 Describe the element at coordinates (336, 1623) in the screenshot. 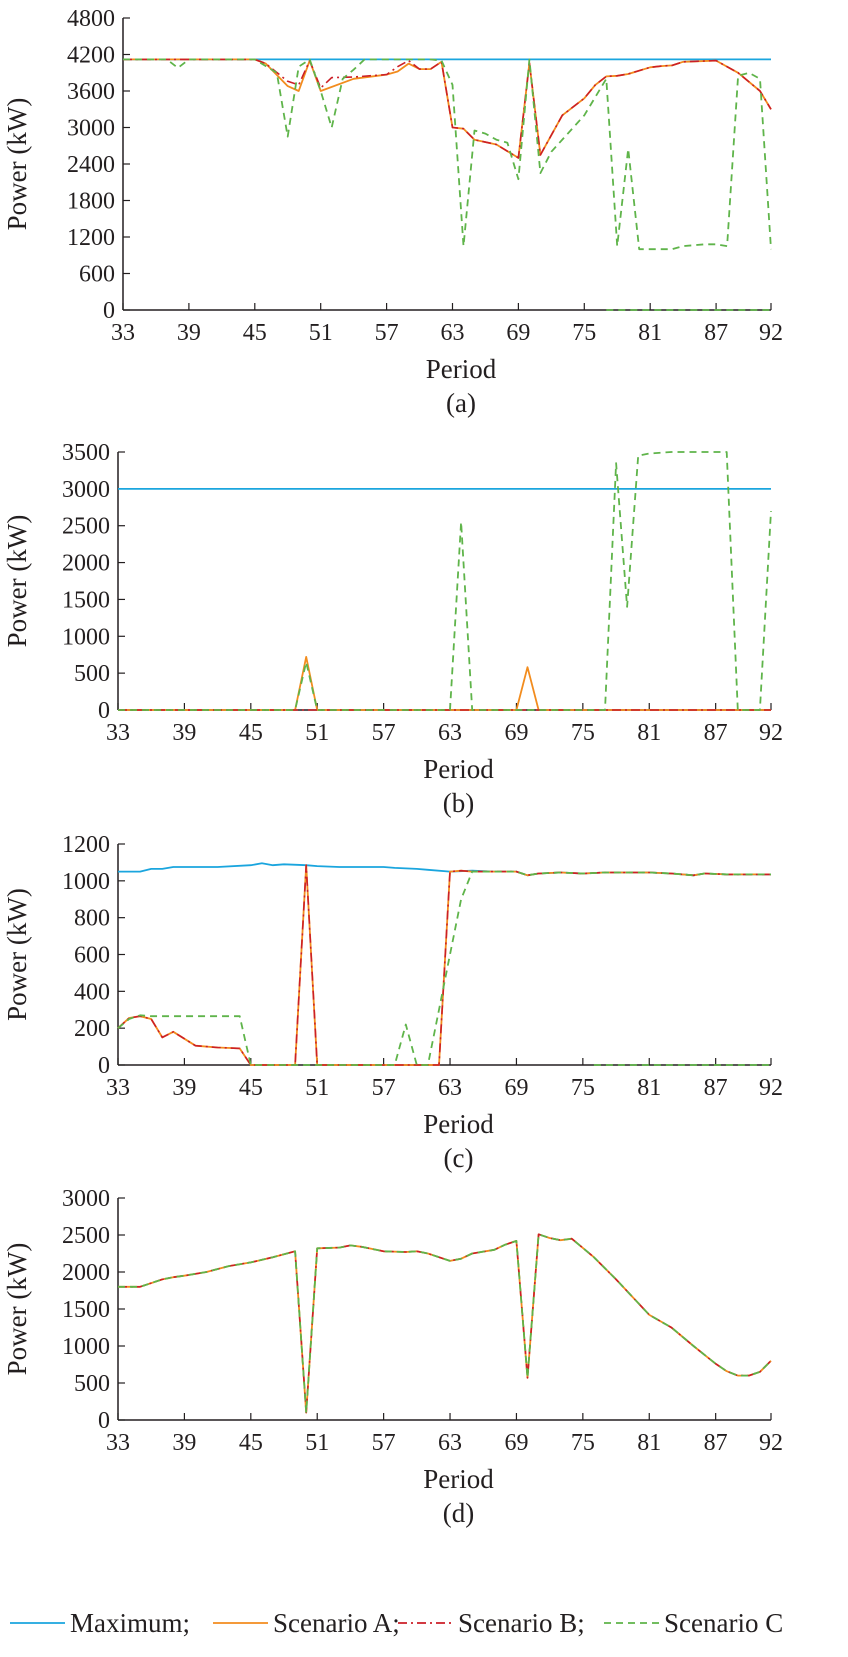

I see `legend-label: Scenario A;` at that location.